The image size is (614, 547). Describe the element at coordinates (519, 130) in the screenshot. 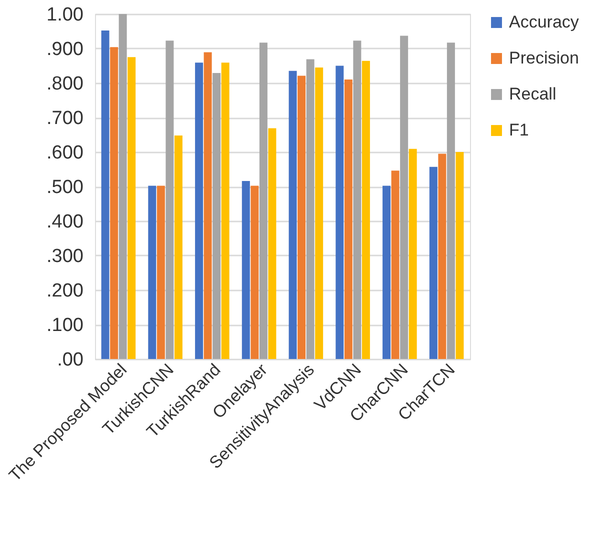

I see `legend-label: F1` at that location.